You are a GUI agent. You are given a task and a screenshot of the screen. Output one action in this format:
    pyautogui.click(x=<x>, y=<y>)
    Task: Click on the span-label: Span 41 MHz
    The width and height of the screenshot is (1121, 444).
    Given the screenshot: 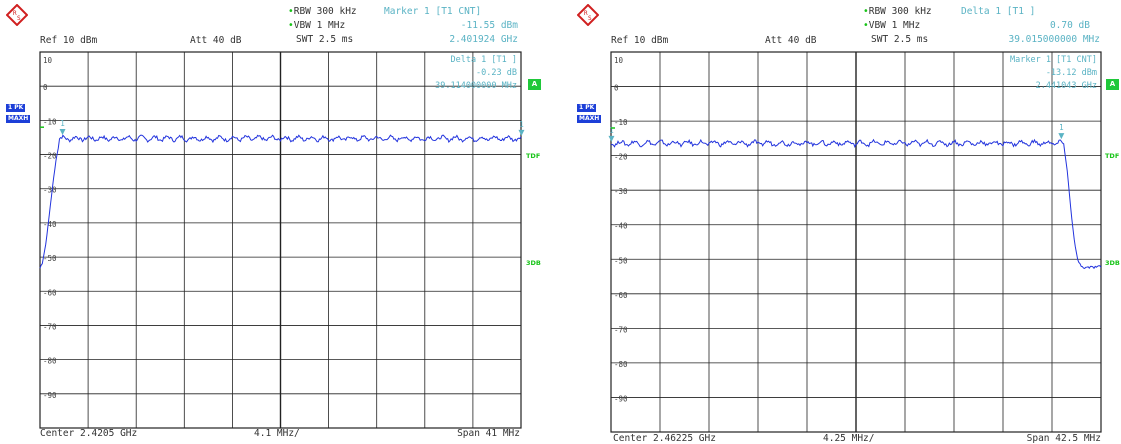 What is the action you would take?
    pyautogui.click(x=488, y=433)
    